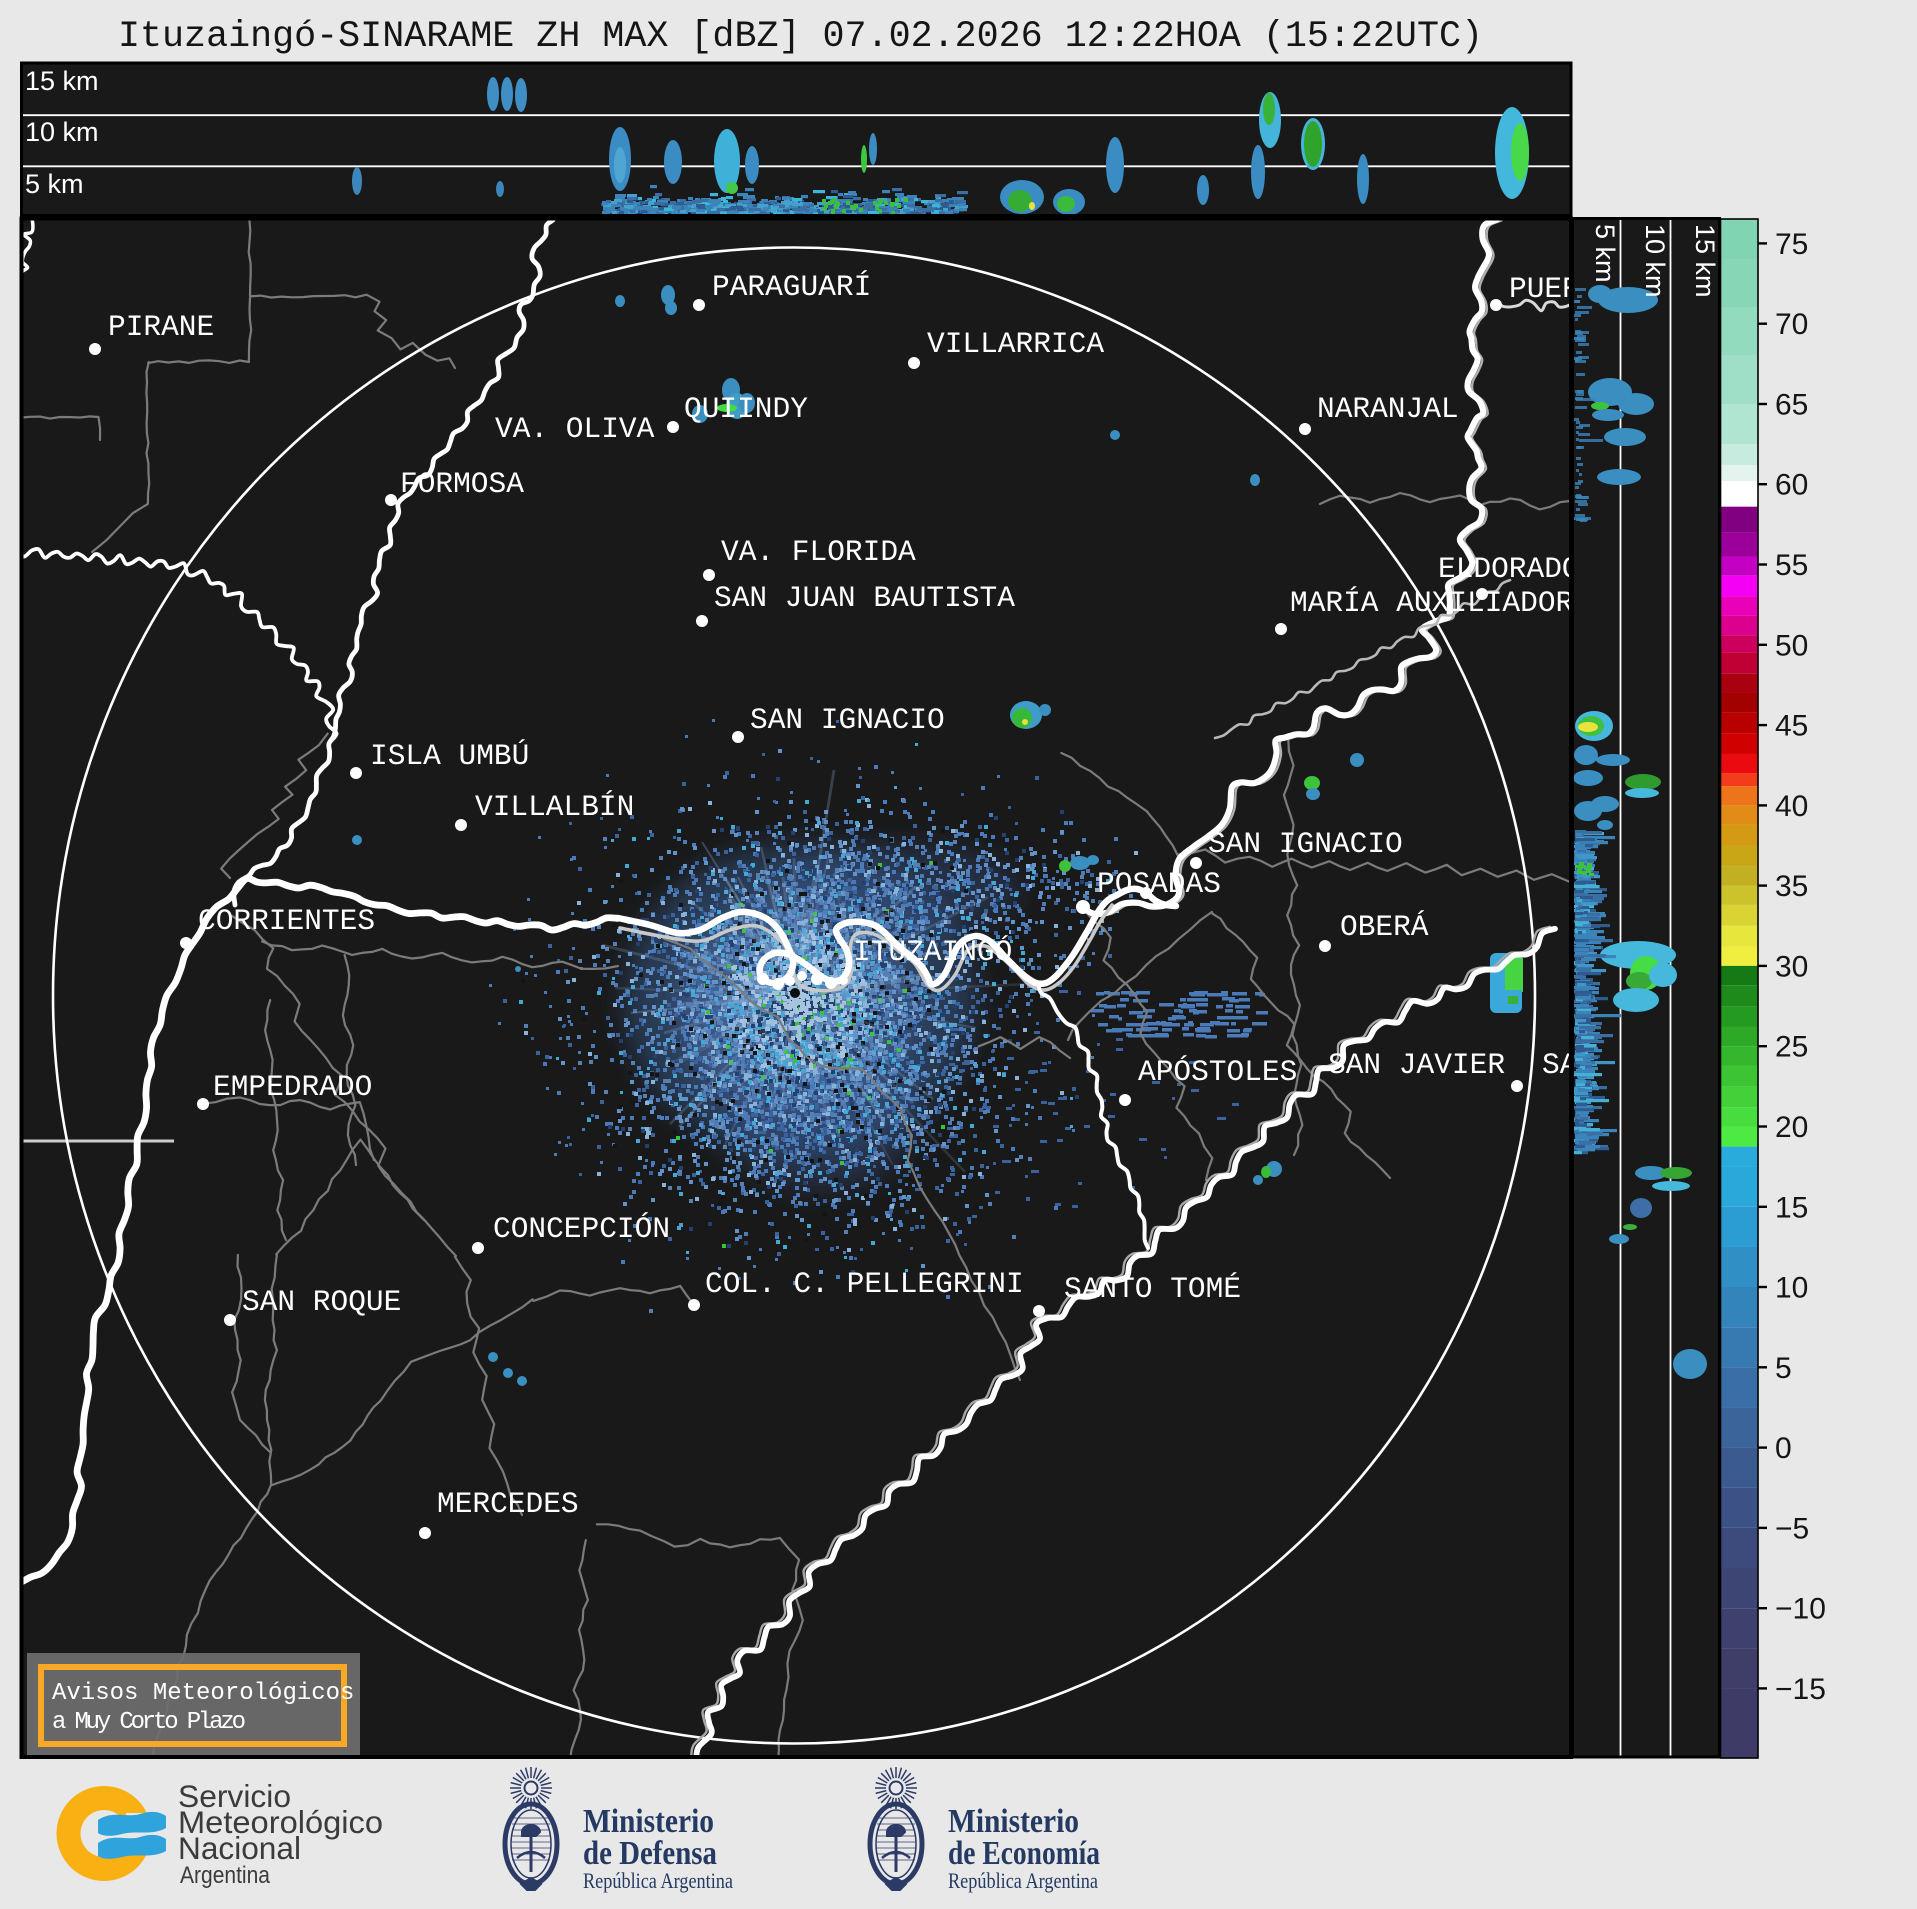 The height and width of the screenshot is (1909, 1917). I want to click on svg-text: SAN ROQUE, so click(321, 1302).